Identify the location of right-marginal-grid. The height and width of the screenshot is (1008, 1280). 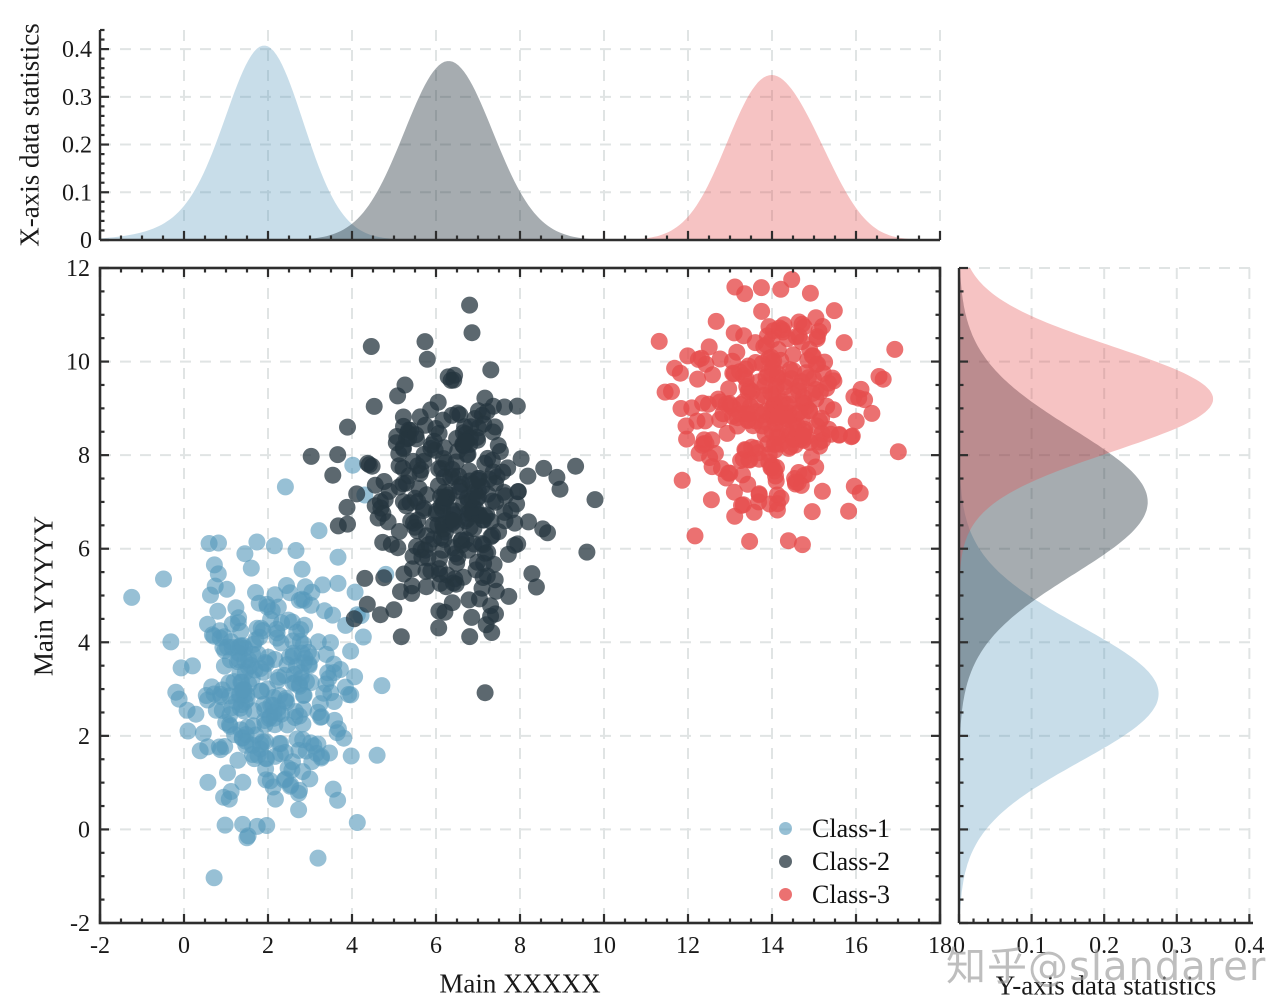
(1106, 595).